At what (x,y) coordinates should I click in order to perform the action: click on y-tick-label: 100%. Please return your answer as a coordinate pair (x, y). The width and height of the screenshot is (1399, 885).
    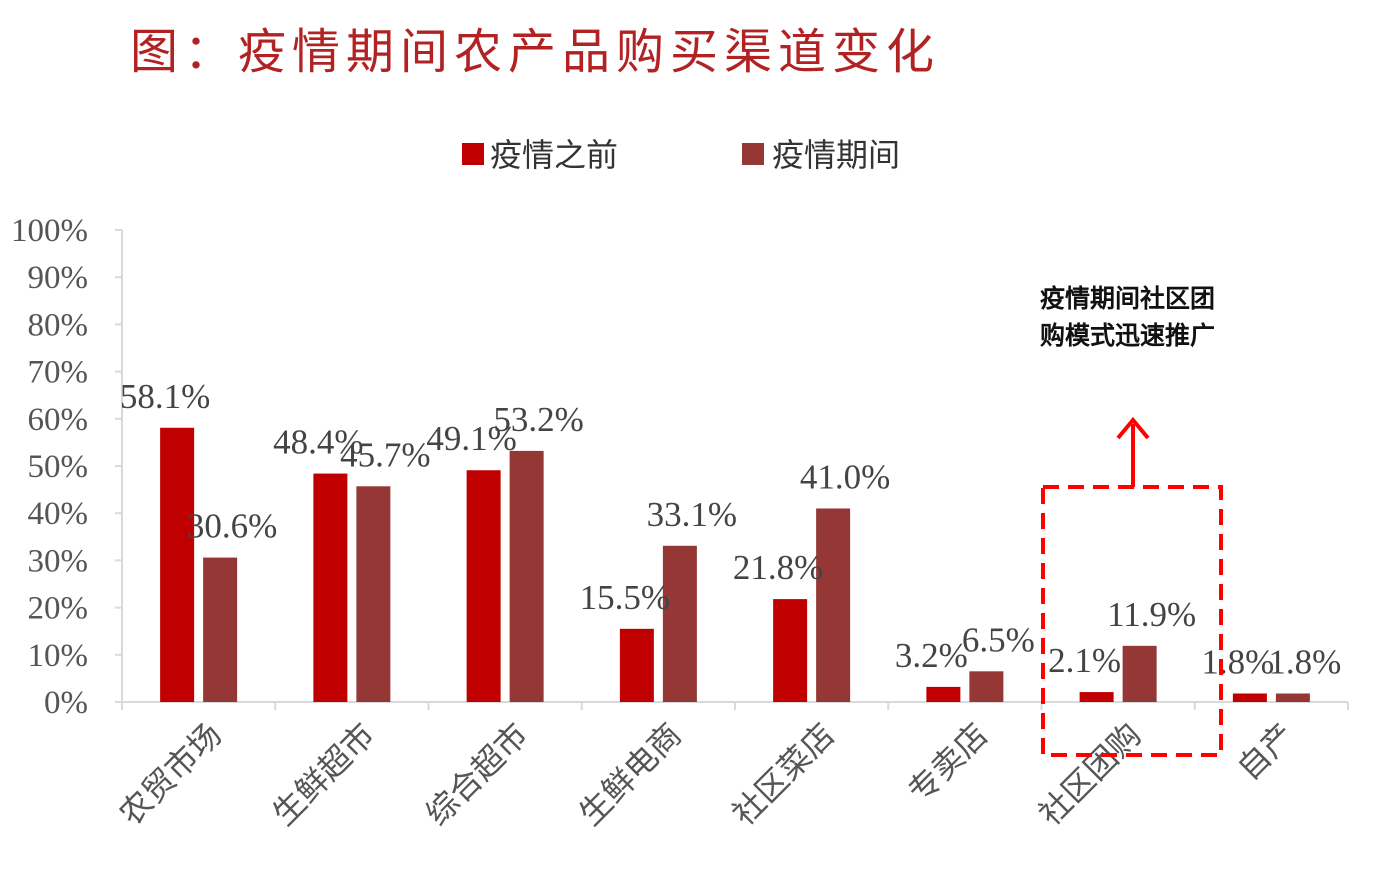
    Looking at the image, I should click on (49, 231).